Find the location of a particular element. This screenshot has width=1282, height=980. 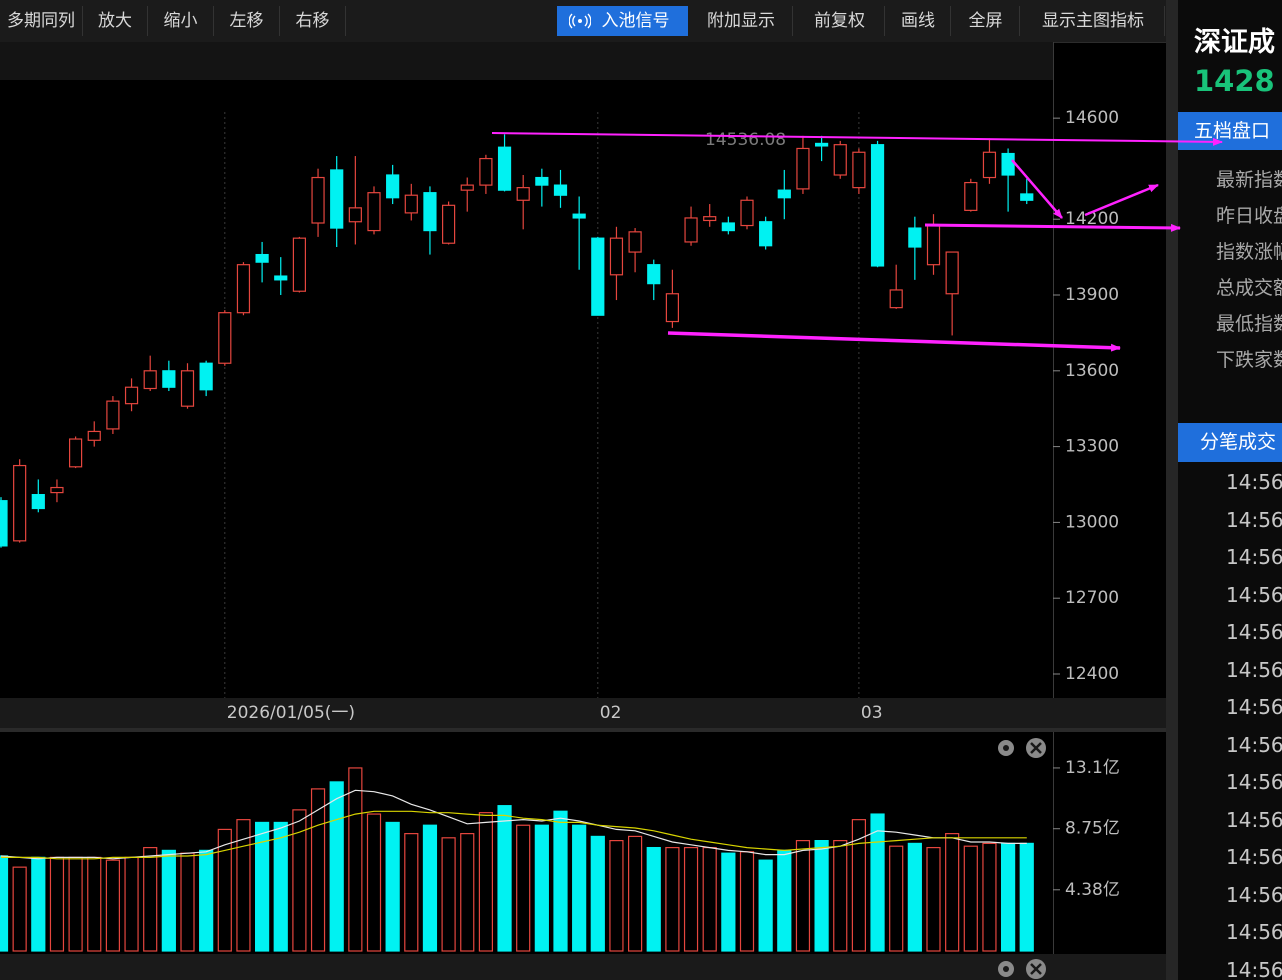

chart-header is located at coordinates (527, 61).